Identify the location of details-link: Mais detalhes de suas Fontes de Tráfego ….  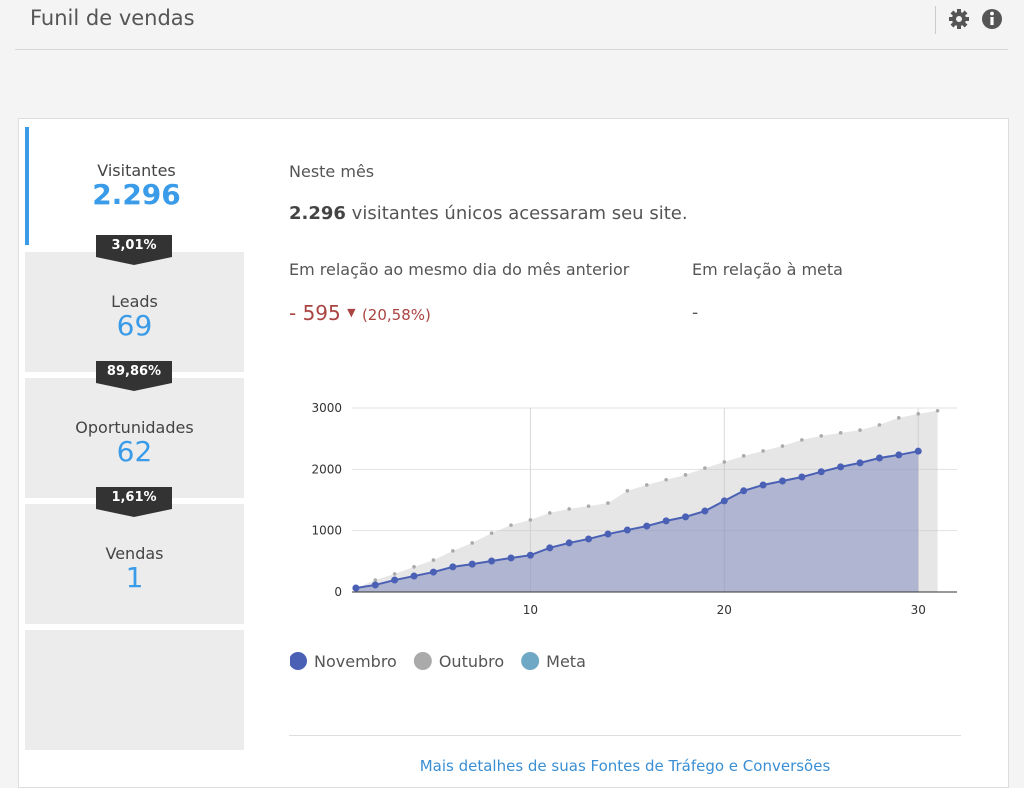
(625, 766).